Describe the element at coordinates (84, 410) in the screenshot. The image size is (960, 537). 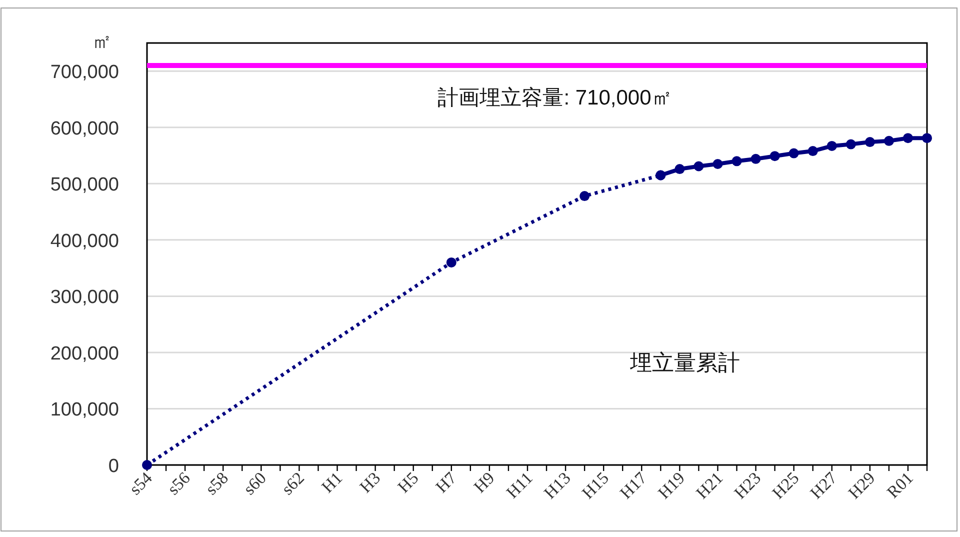
I see `y-tick-label: 100,000` at that location.